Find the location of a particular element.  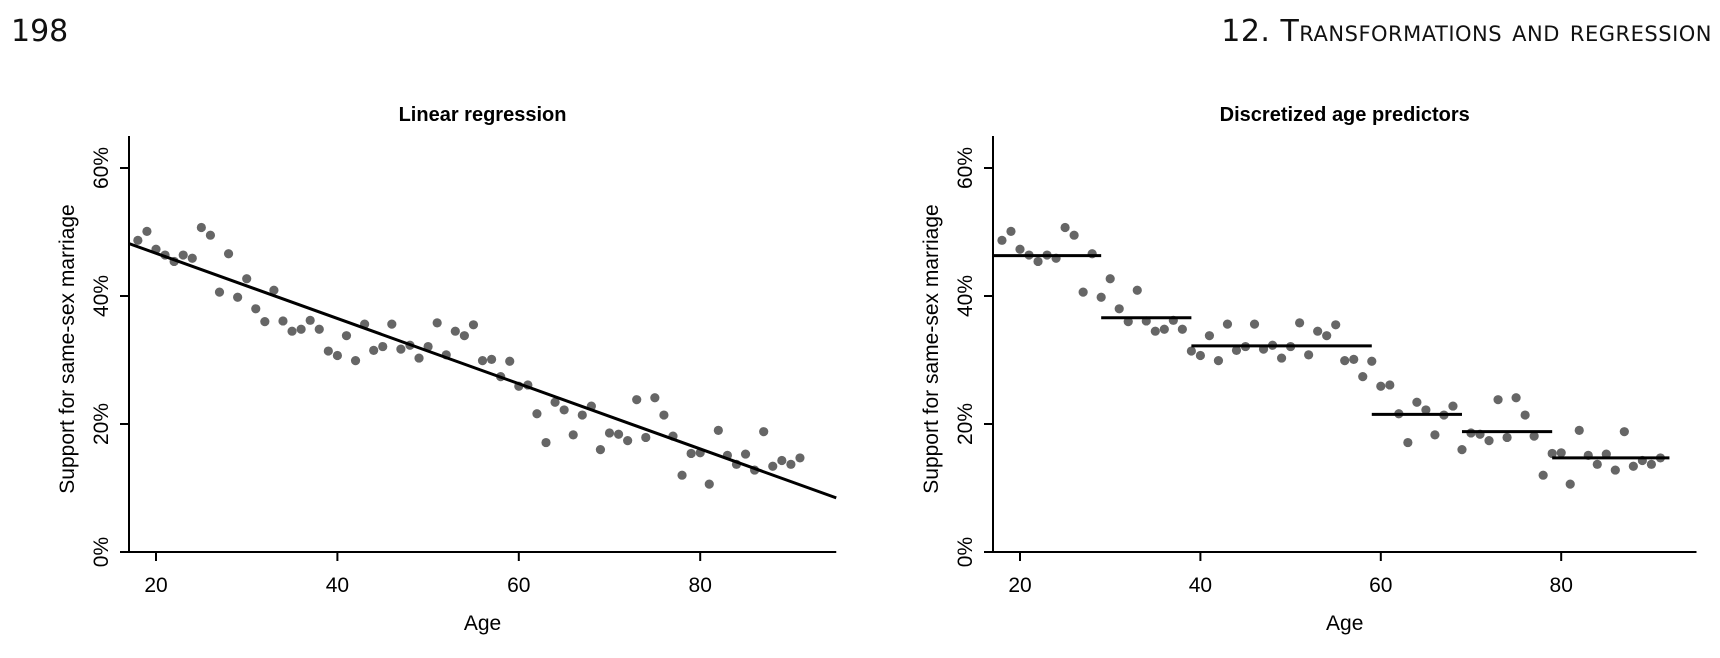

y-tick-label: 0% is located at coordinates (965, 552).